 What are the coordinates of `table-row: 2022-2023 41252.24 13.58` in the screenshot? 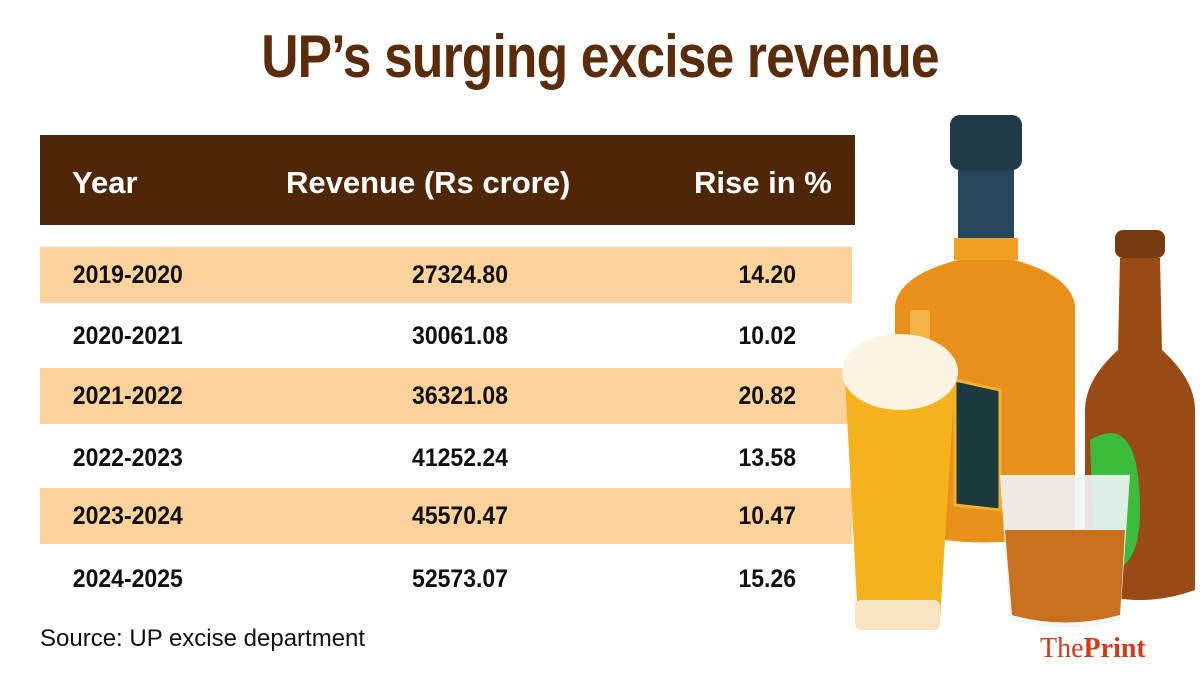 It's located at (446, 458).